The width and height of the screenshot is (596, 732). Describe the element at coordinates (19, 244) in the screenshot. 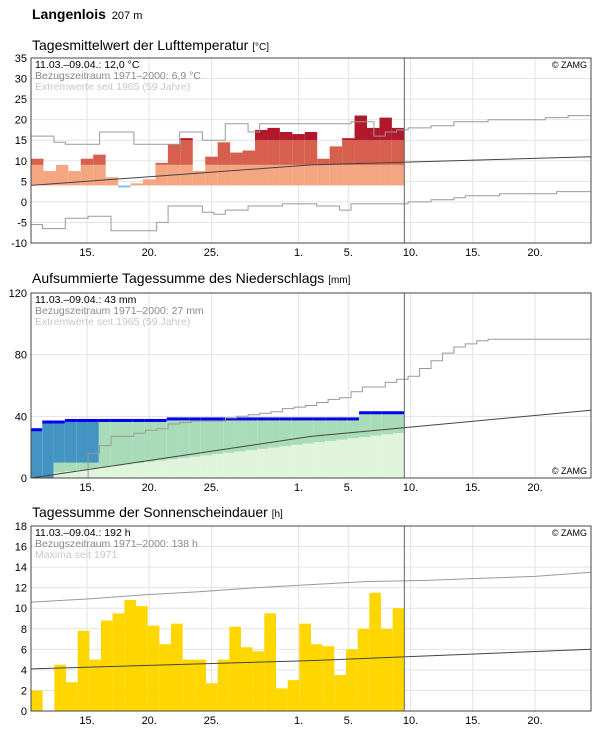

I see `y-tick-label: -10` at that location.